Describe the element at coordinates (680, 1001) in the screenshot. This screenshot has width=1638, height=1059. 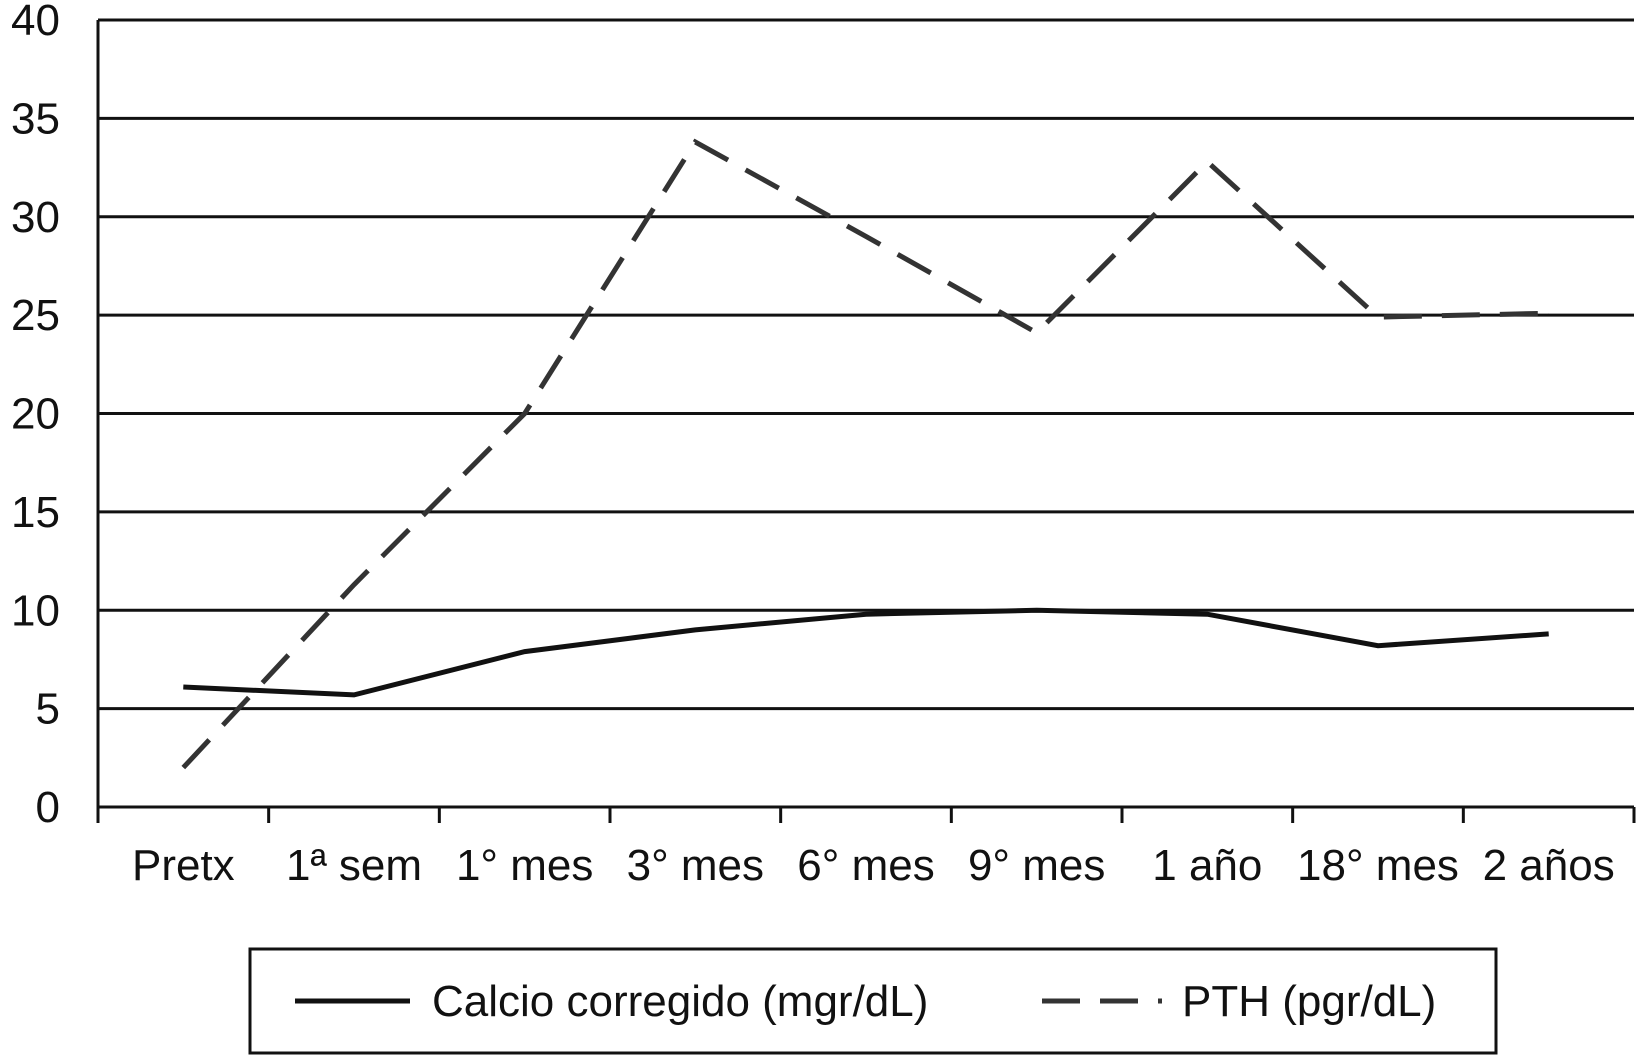
I see `legend-label-calcio: Calcio corregido (mgr/dL)` at that location.